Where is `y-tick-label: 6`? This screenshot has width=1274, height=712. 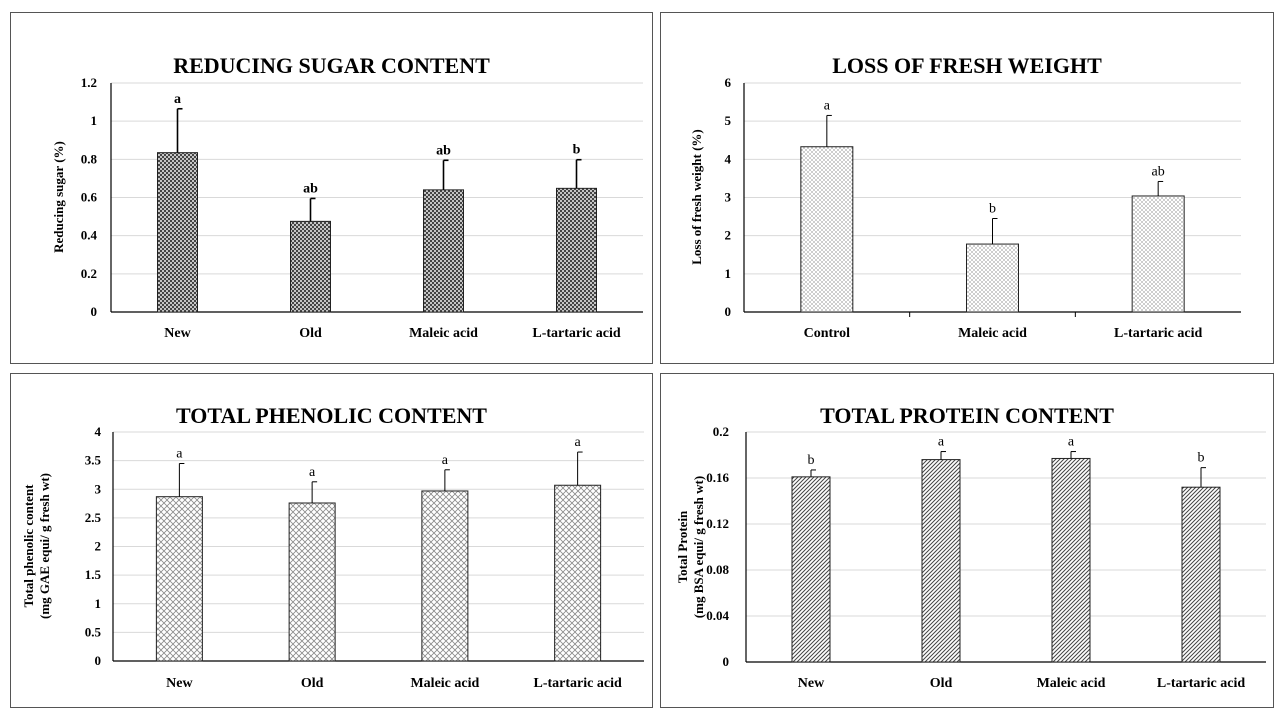
y-tick-label: 6 is located at coordinates (728, 82).